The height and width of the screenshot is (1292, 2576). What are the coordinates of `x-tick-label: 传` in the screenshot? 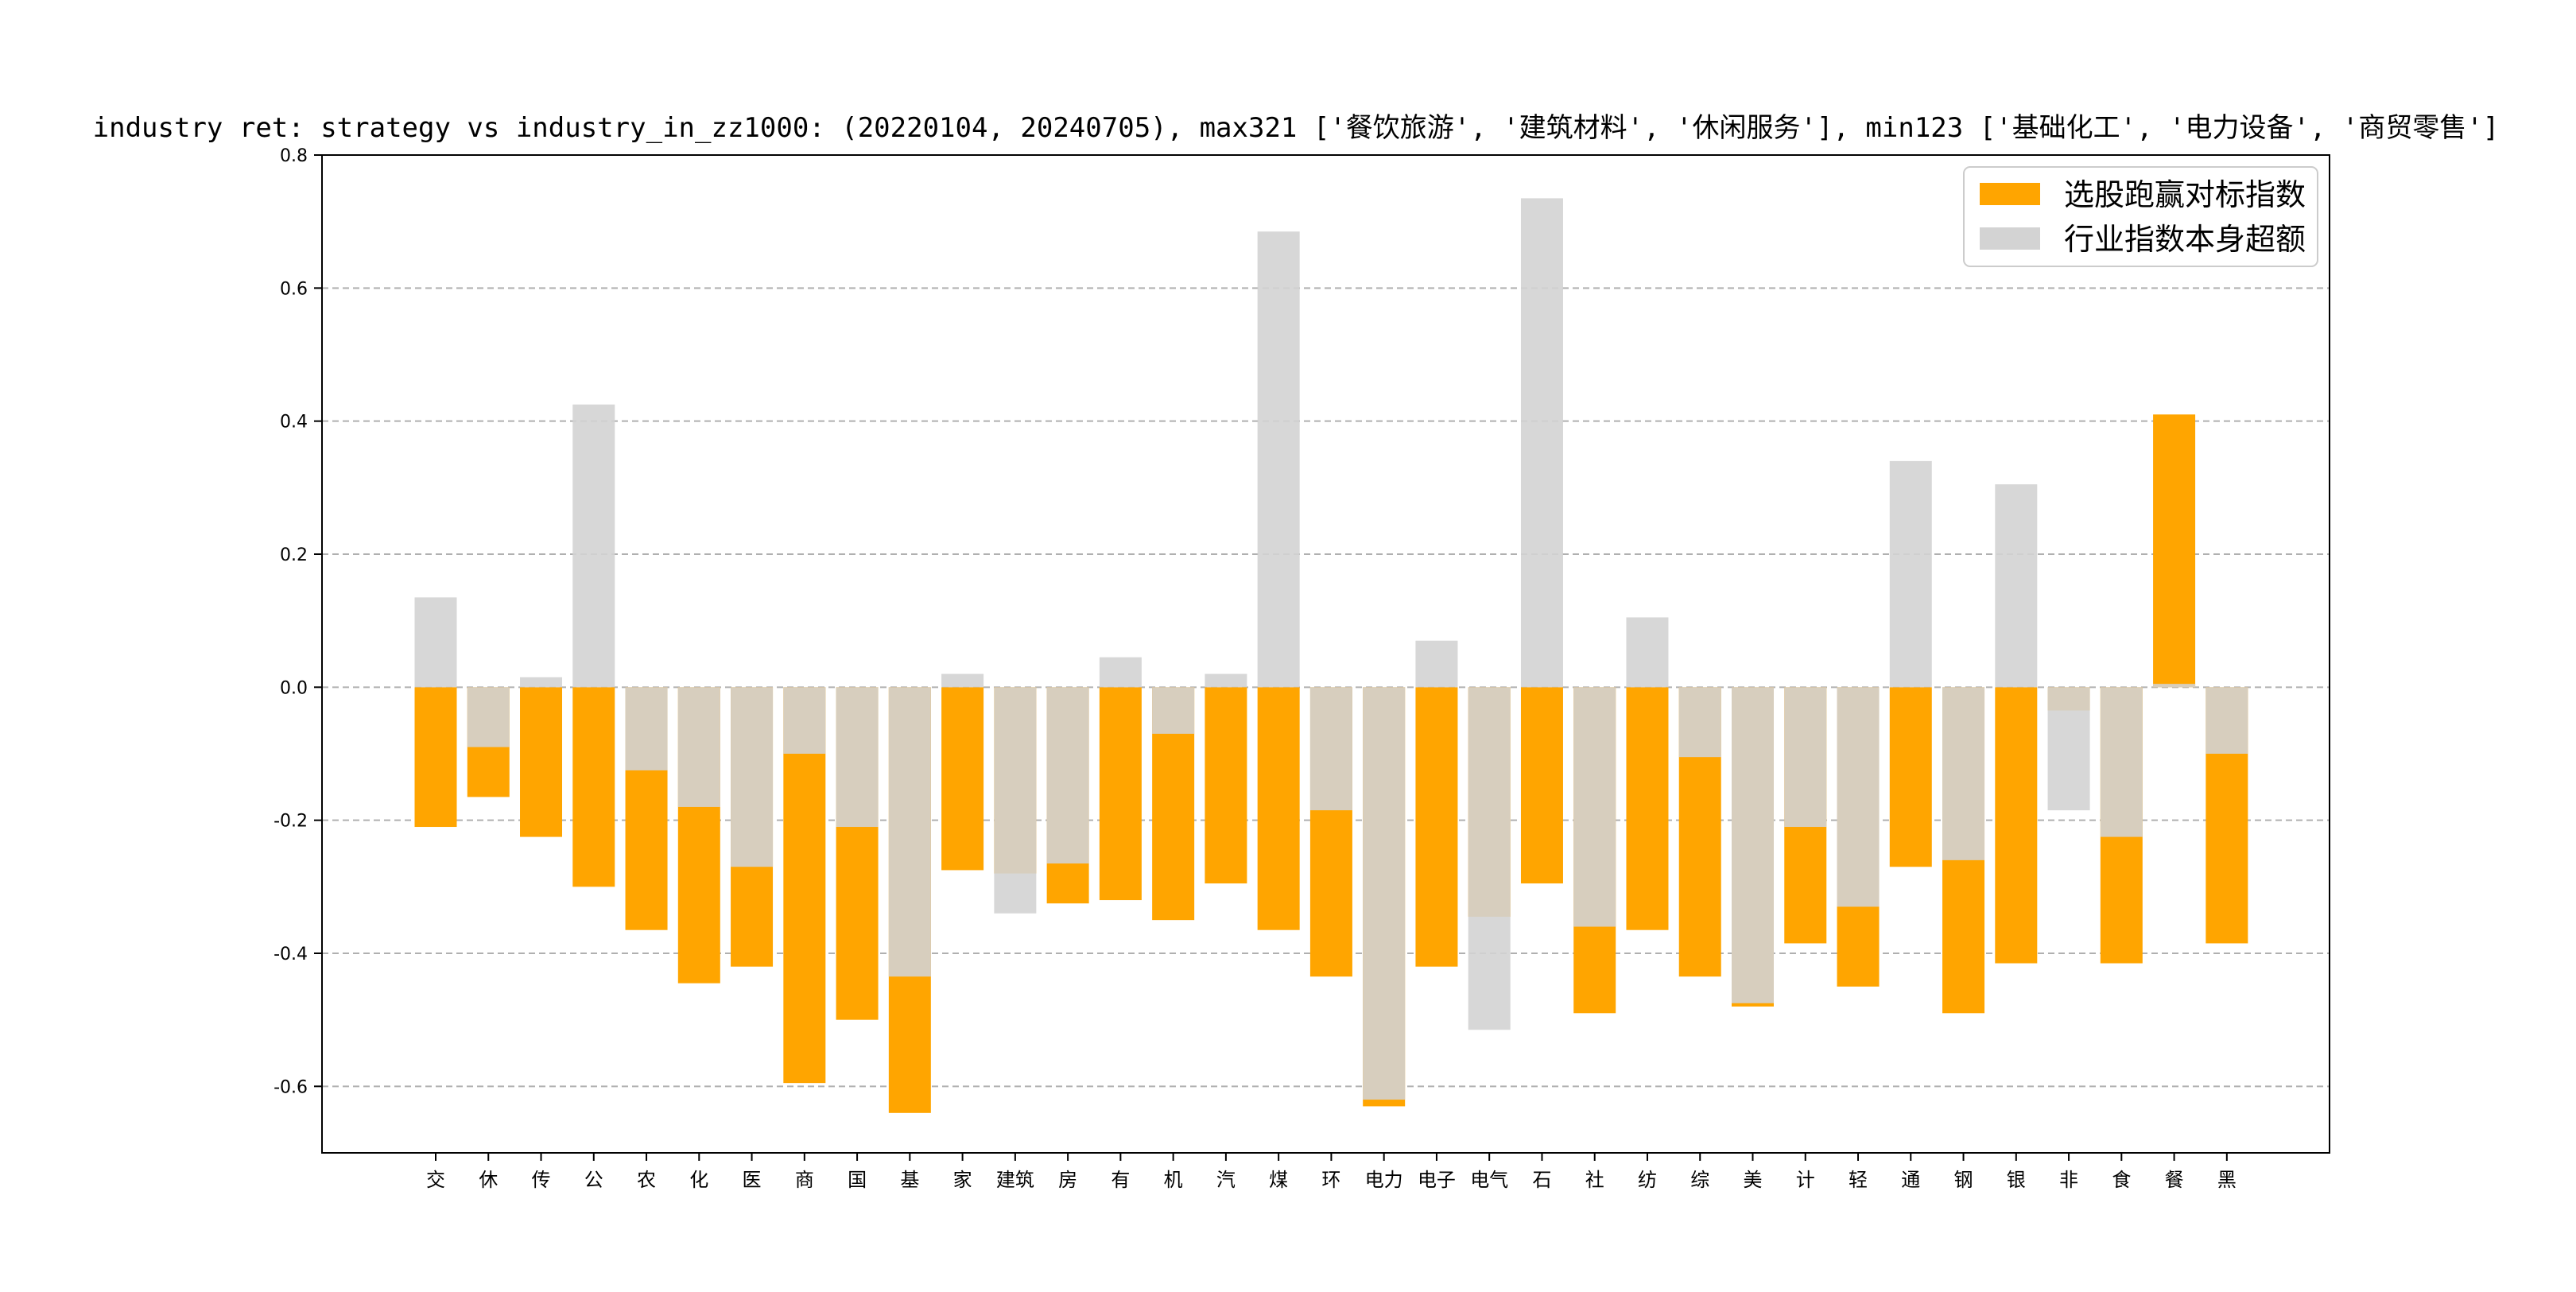 It's located at (542, 1180).